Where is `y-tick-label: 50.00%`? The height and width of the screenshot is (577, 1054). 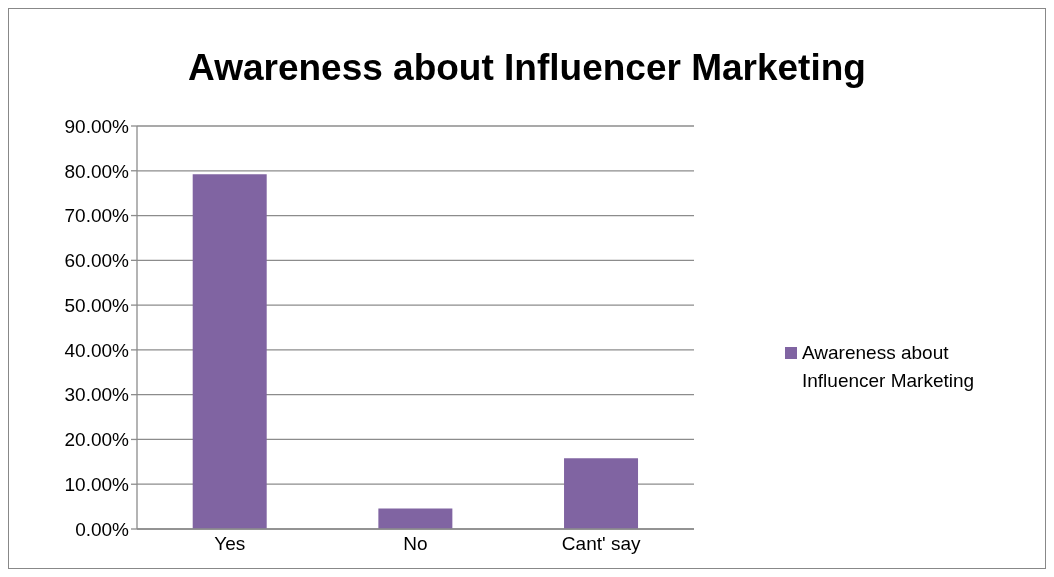
y-tick-label: 50.00% is located at coordinates (97, 305).